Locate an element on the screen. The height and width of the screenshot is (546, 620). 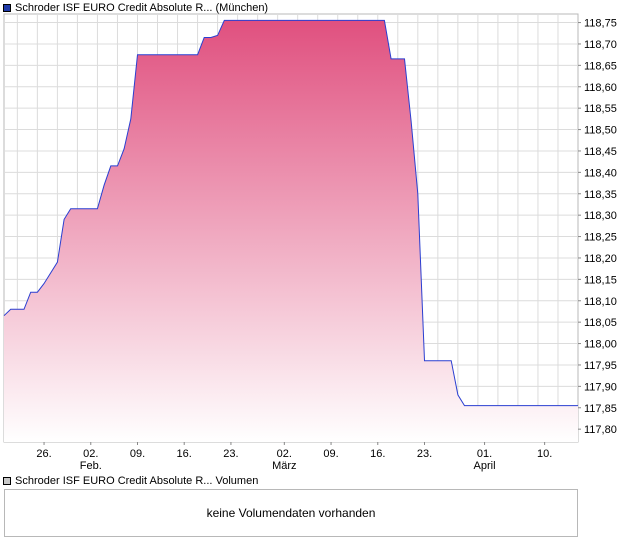
y-tick-label: 118,20 is located at coordinates (600, 259).